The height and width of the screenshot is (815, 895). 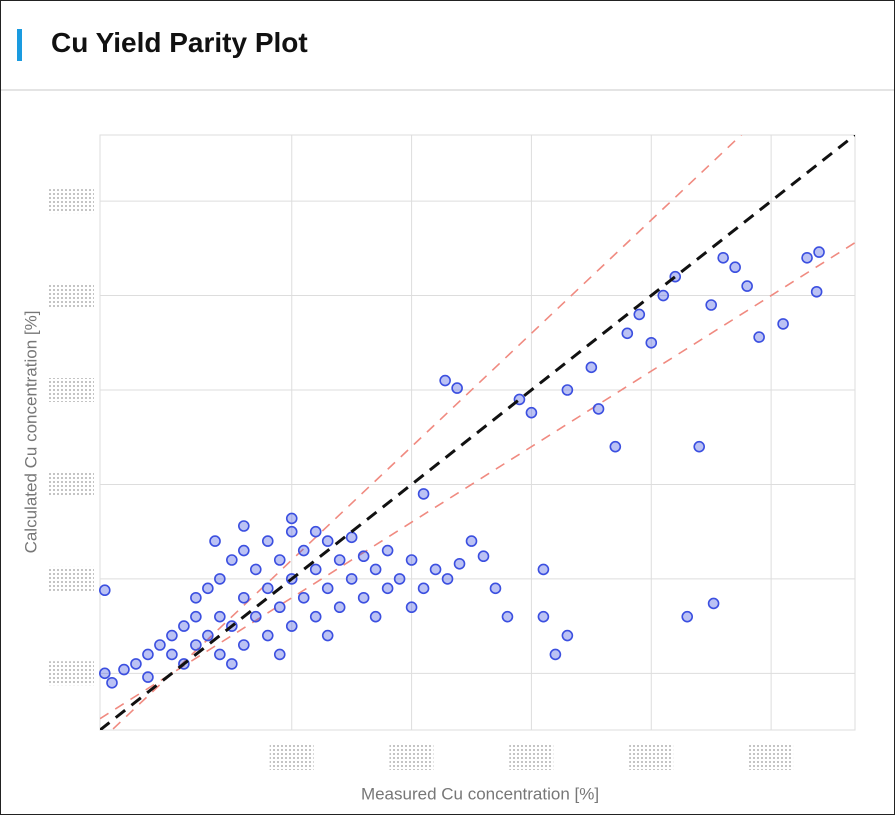 What do you see at coordinates (30, 432) in the screenshot?
I see `y-axis-label: Calculated Cu concentration [%]` at bounding box center [30, 432].